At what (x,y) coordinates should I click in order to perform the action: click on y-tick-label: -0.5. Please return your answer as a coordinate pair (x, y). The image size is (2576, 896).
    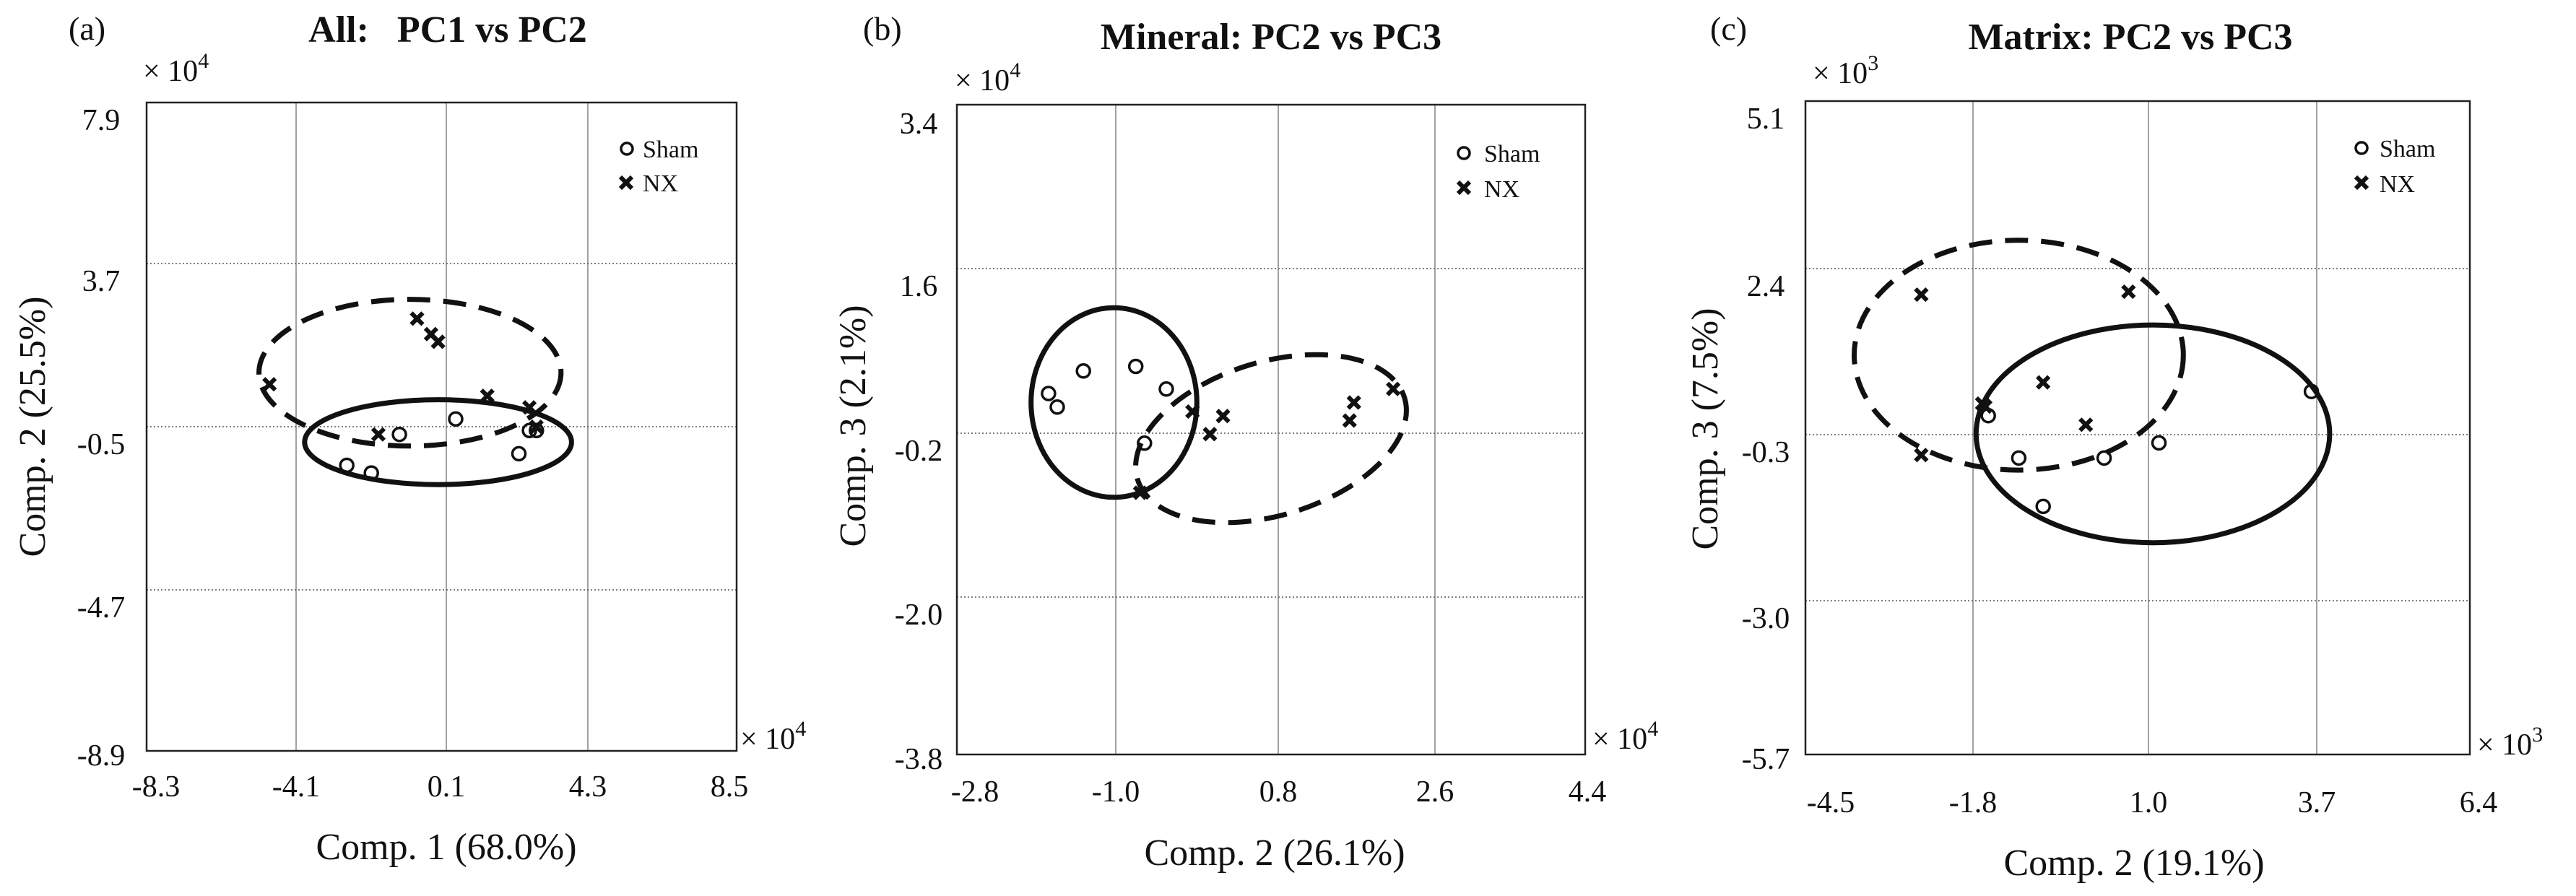
    Looking at the image, I should click on (101, 444).